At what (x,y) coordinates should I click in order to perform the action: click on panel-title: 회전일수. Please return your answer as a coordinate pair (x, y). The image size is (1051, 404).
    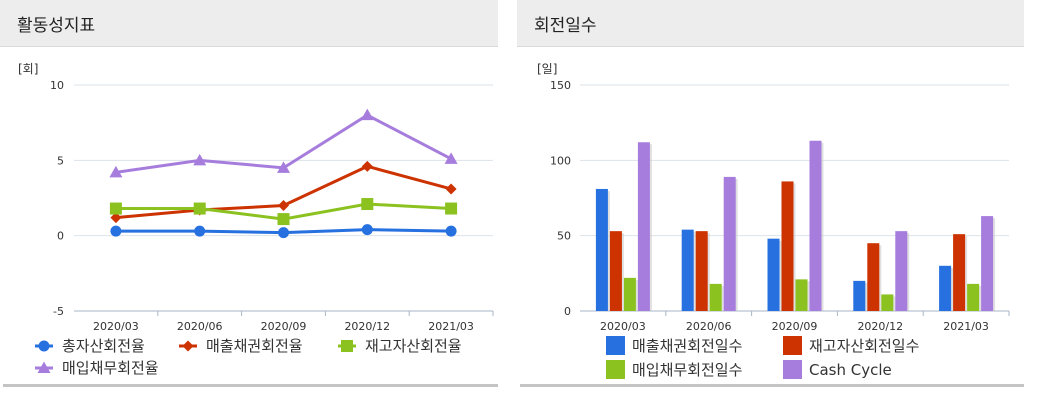
    Looking at the image, I should click on (565, 26).